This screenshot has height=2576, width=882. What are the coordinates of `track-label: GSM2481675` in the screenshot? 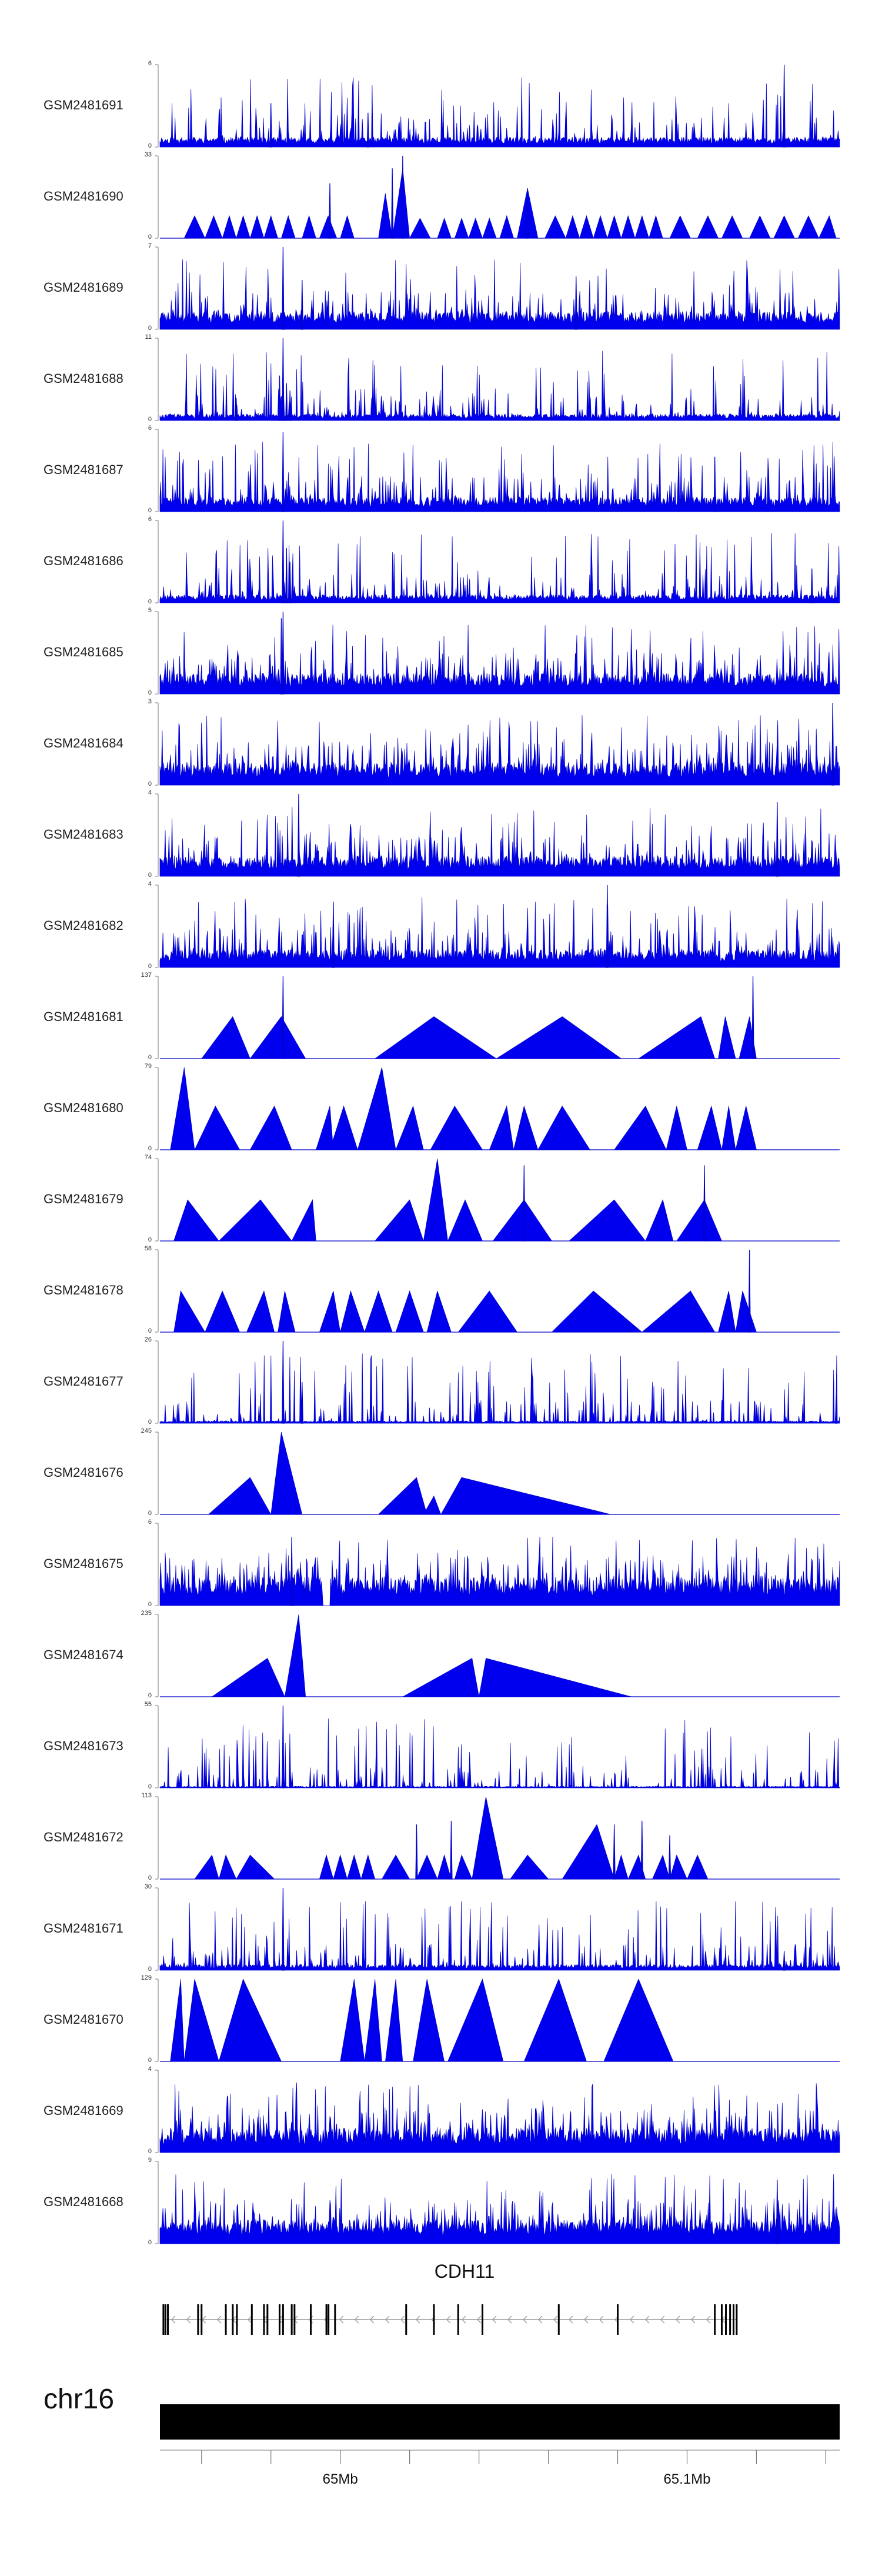 It's located at (83, 1563).